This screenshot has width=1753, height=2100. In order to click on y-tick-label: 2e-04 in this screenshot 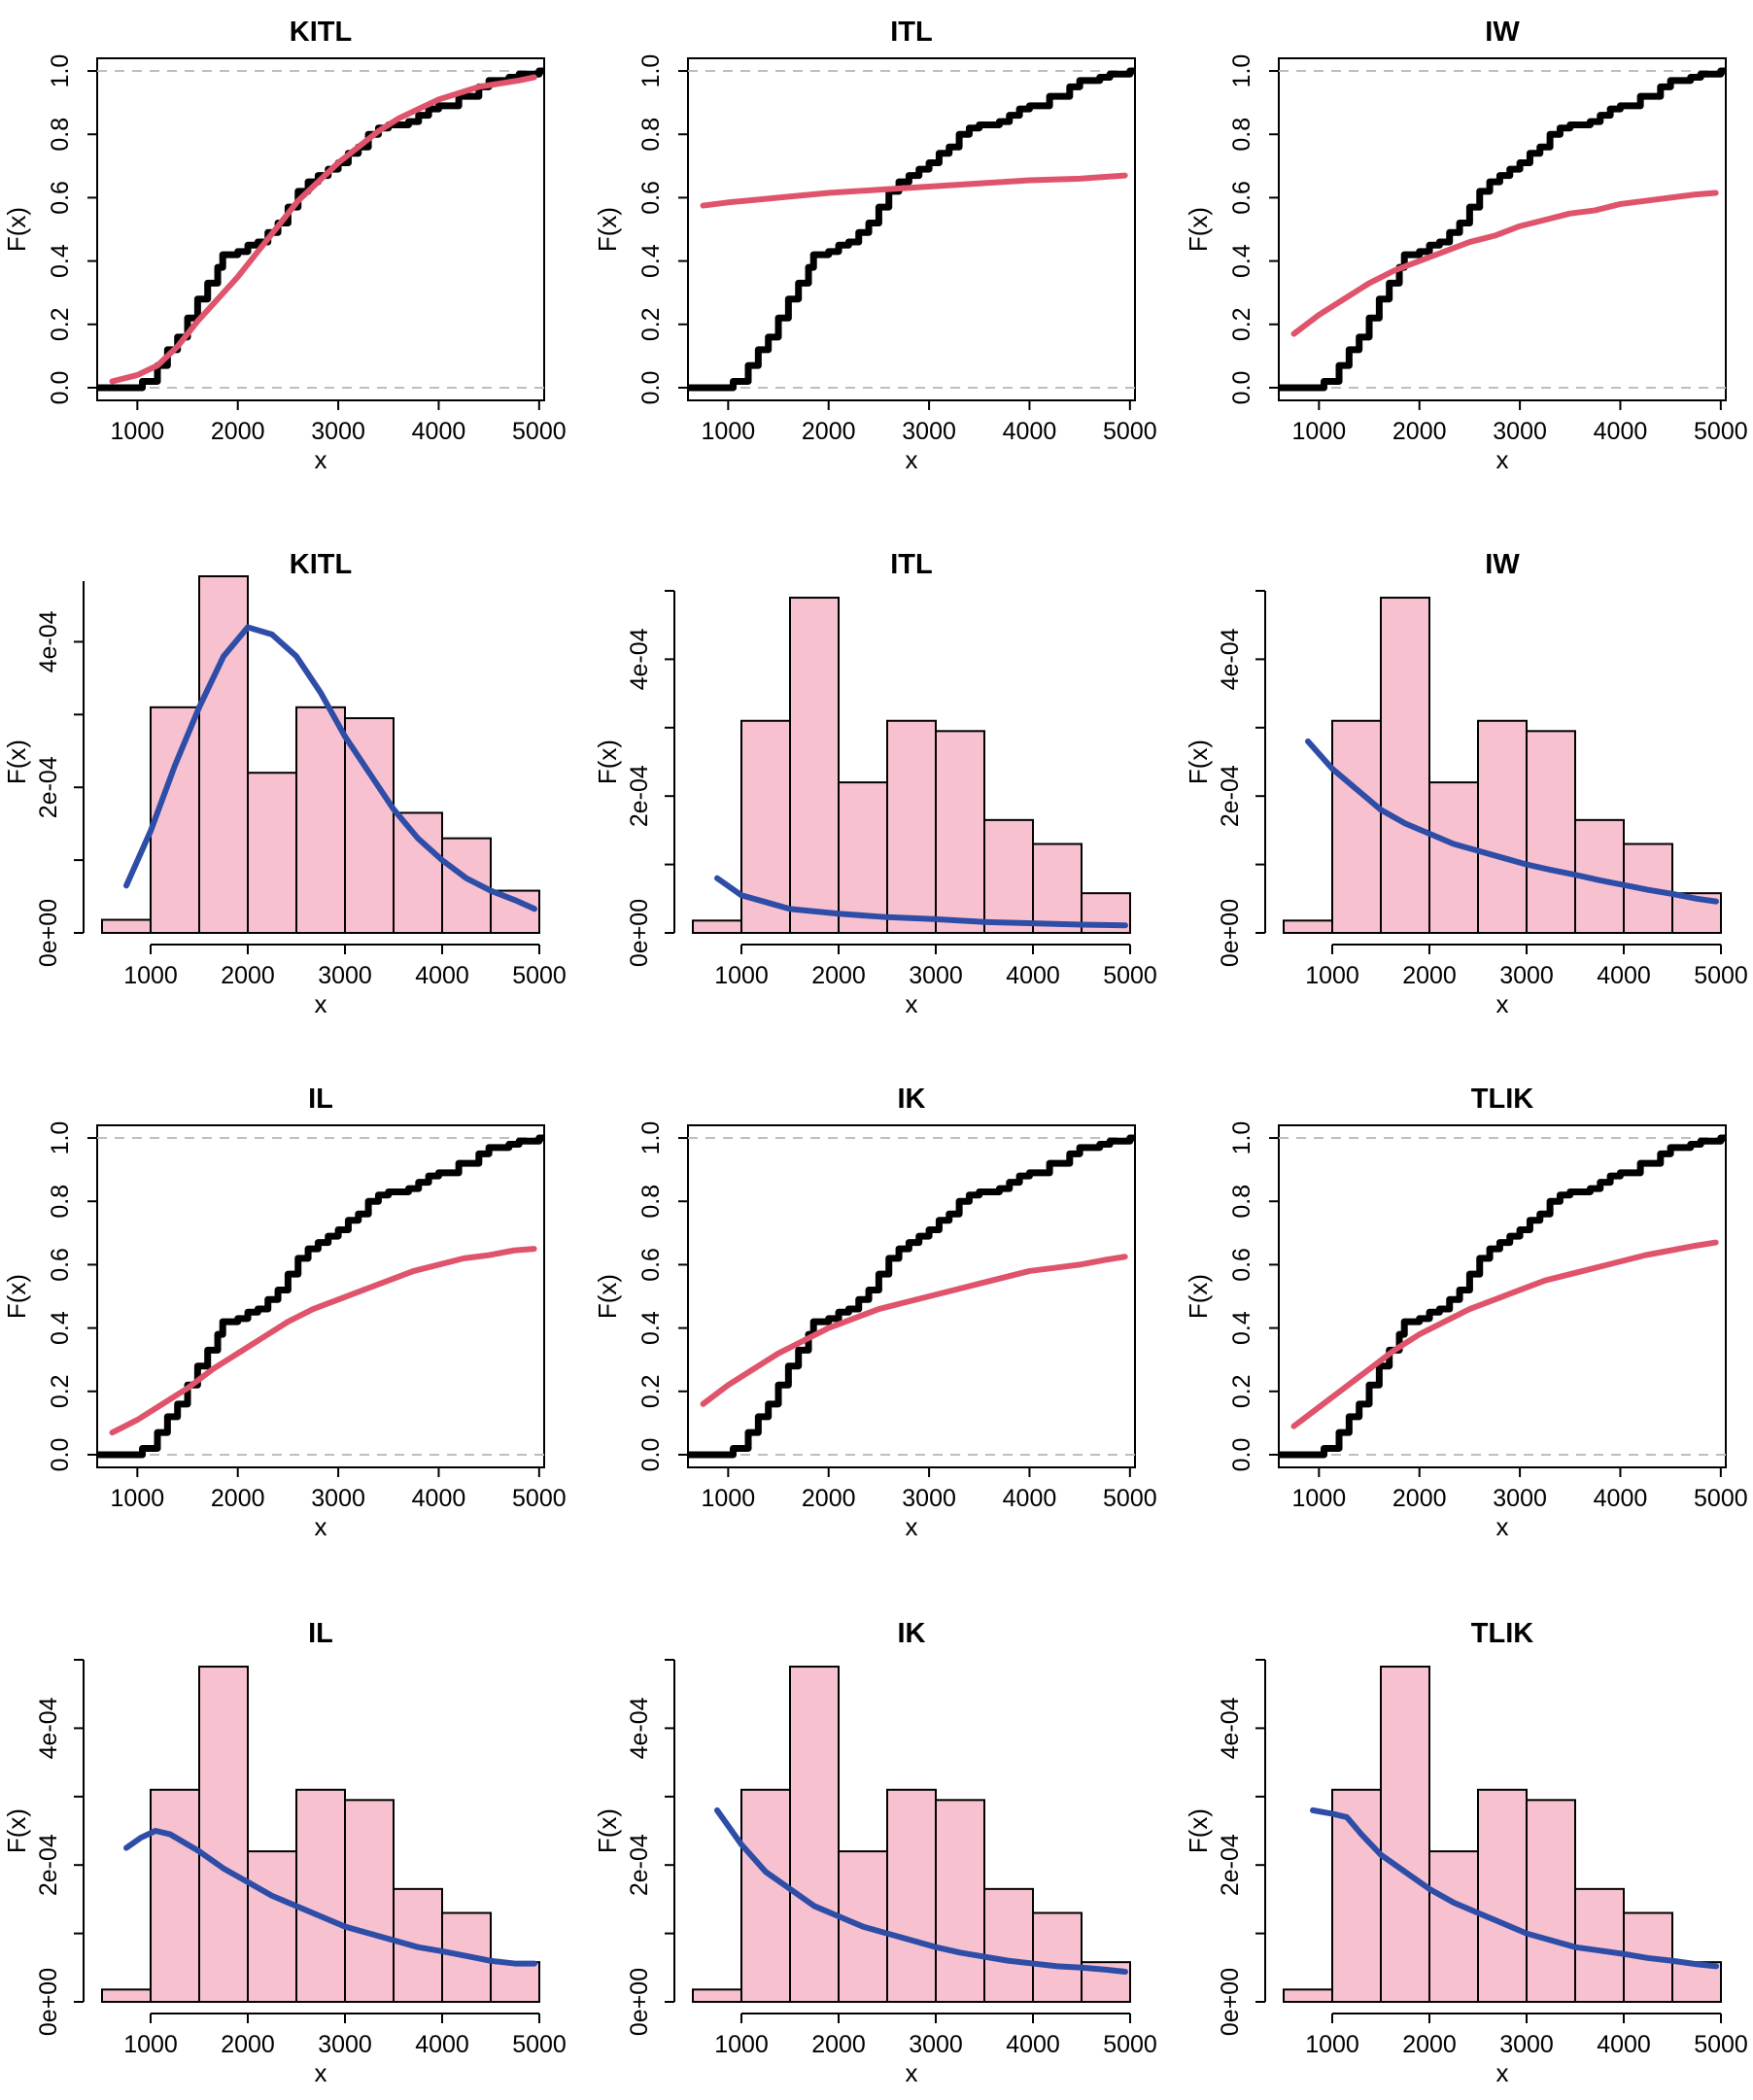, I will do `click(48, 1865)`.